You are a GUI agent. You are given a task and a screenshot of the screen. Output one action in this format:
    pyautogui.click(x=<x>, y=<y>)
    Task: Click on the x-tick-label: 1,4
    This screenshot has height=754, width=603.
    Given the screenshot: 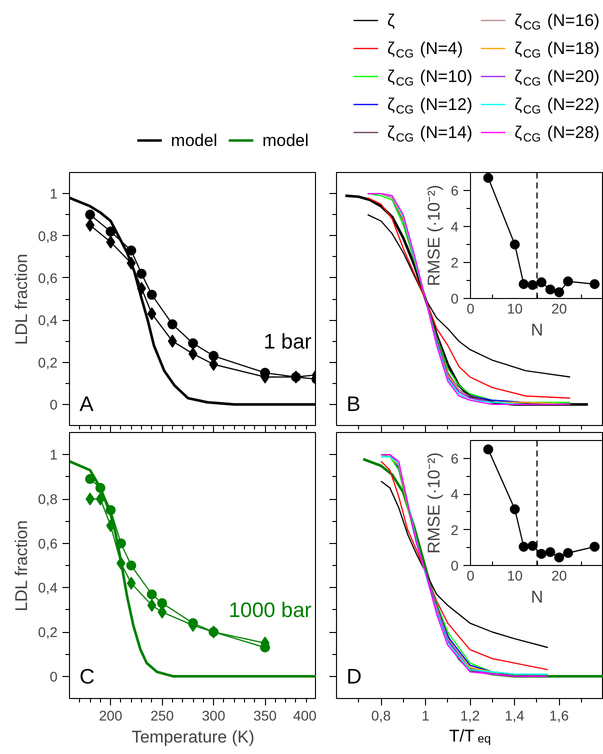 What is the action you would take?
    pyautogui.click(x=514, y=716)
    